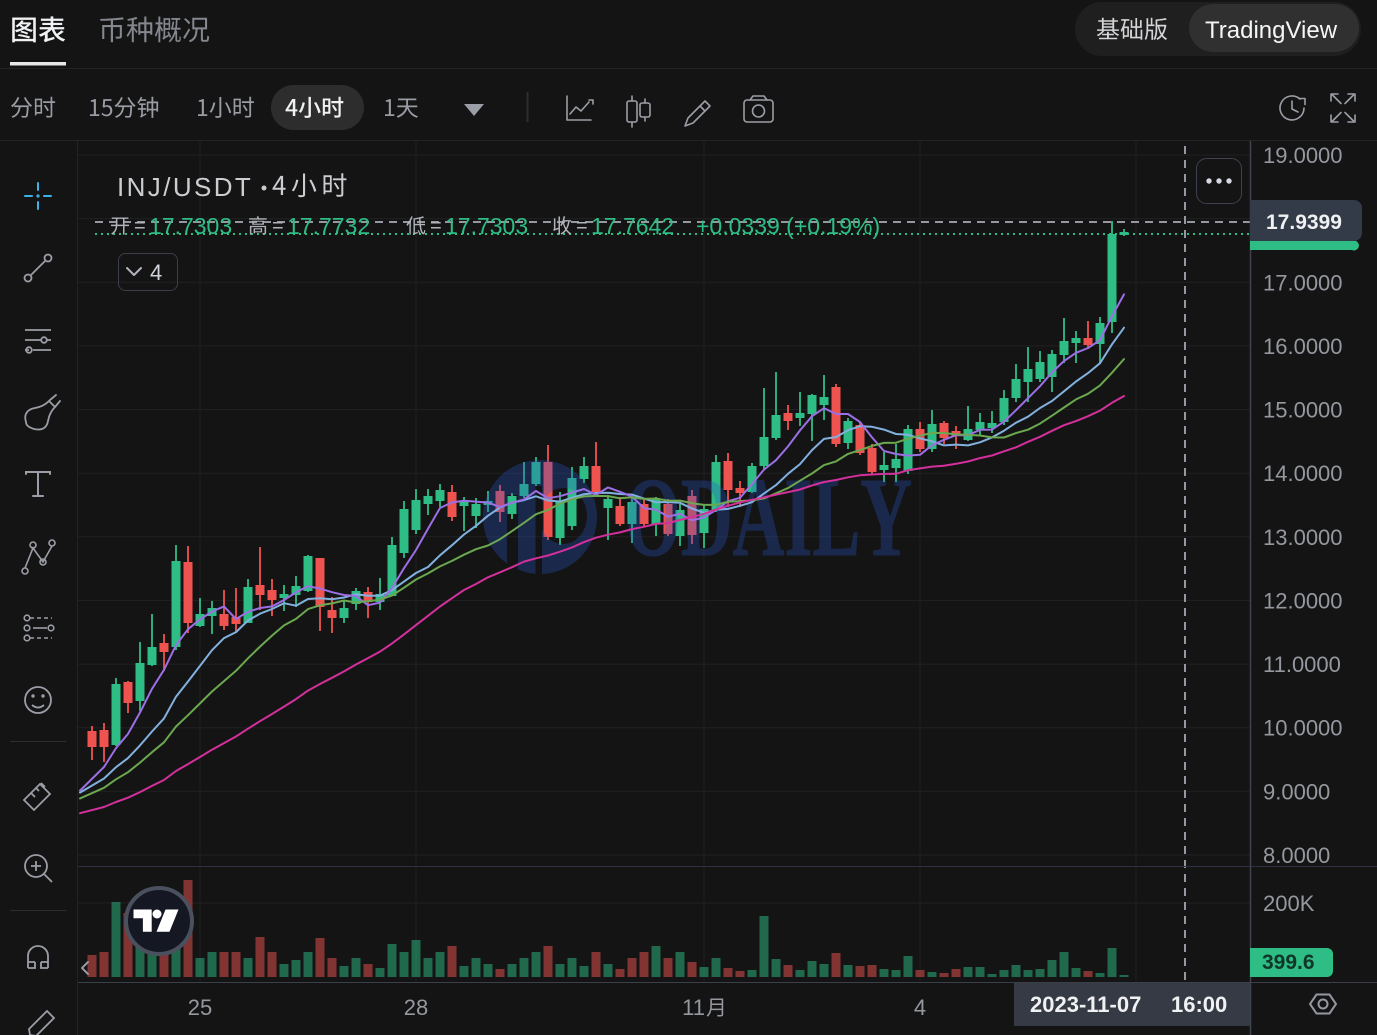 The height and width of the screenshot is (1035, 1377). What do you see at coordinates (1085, 1004) in the screenshot?
I see `svg-text: 2023-11-07` at bounding box center [1085, 1004].